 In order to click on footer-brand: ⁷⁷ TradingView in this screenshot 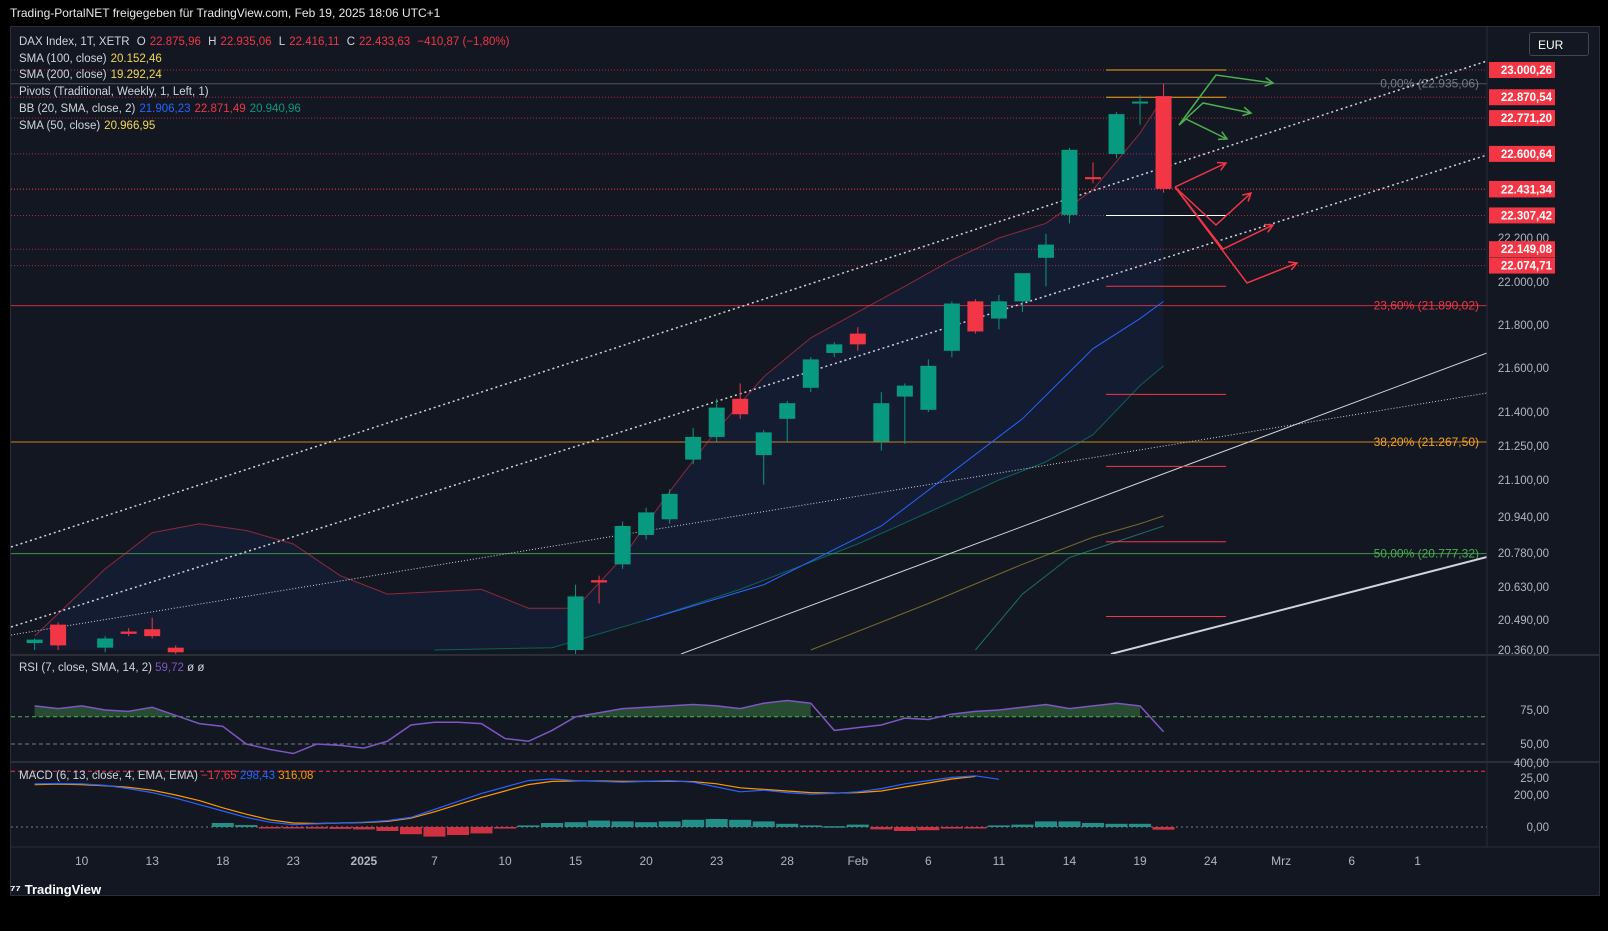, I will do `click(55, 889)`.